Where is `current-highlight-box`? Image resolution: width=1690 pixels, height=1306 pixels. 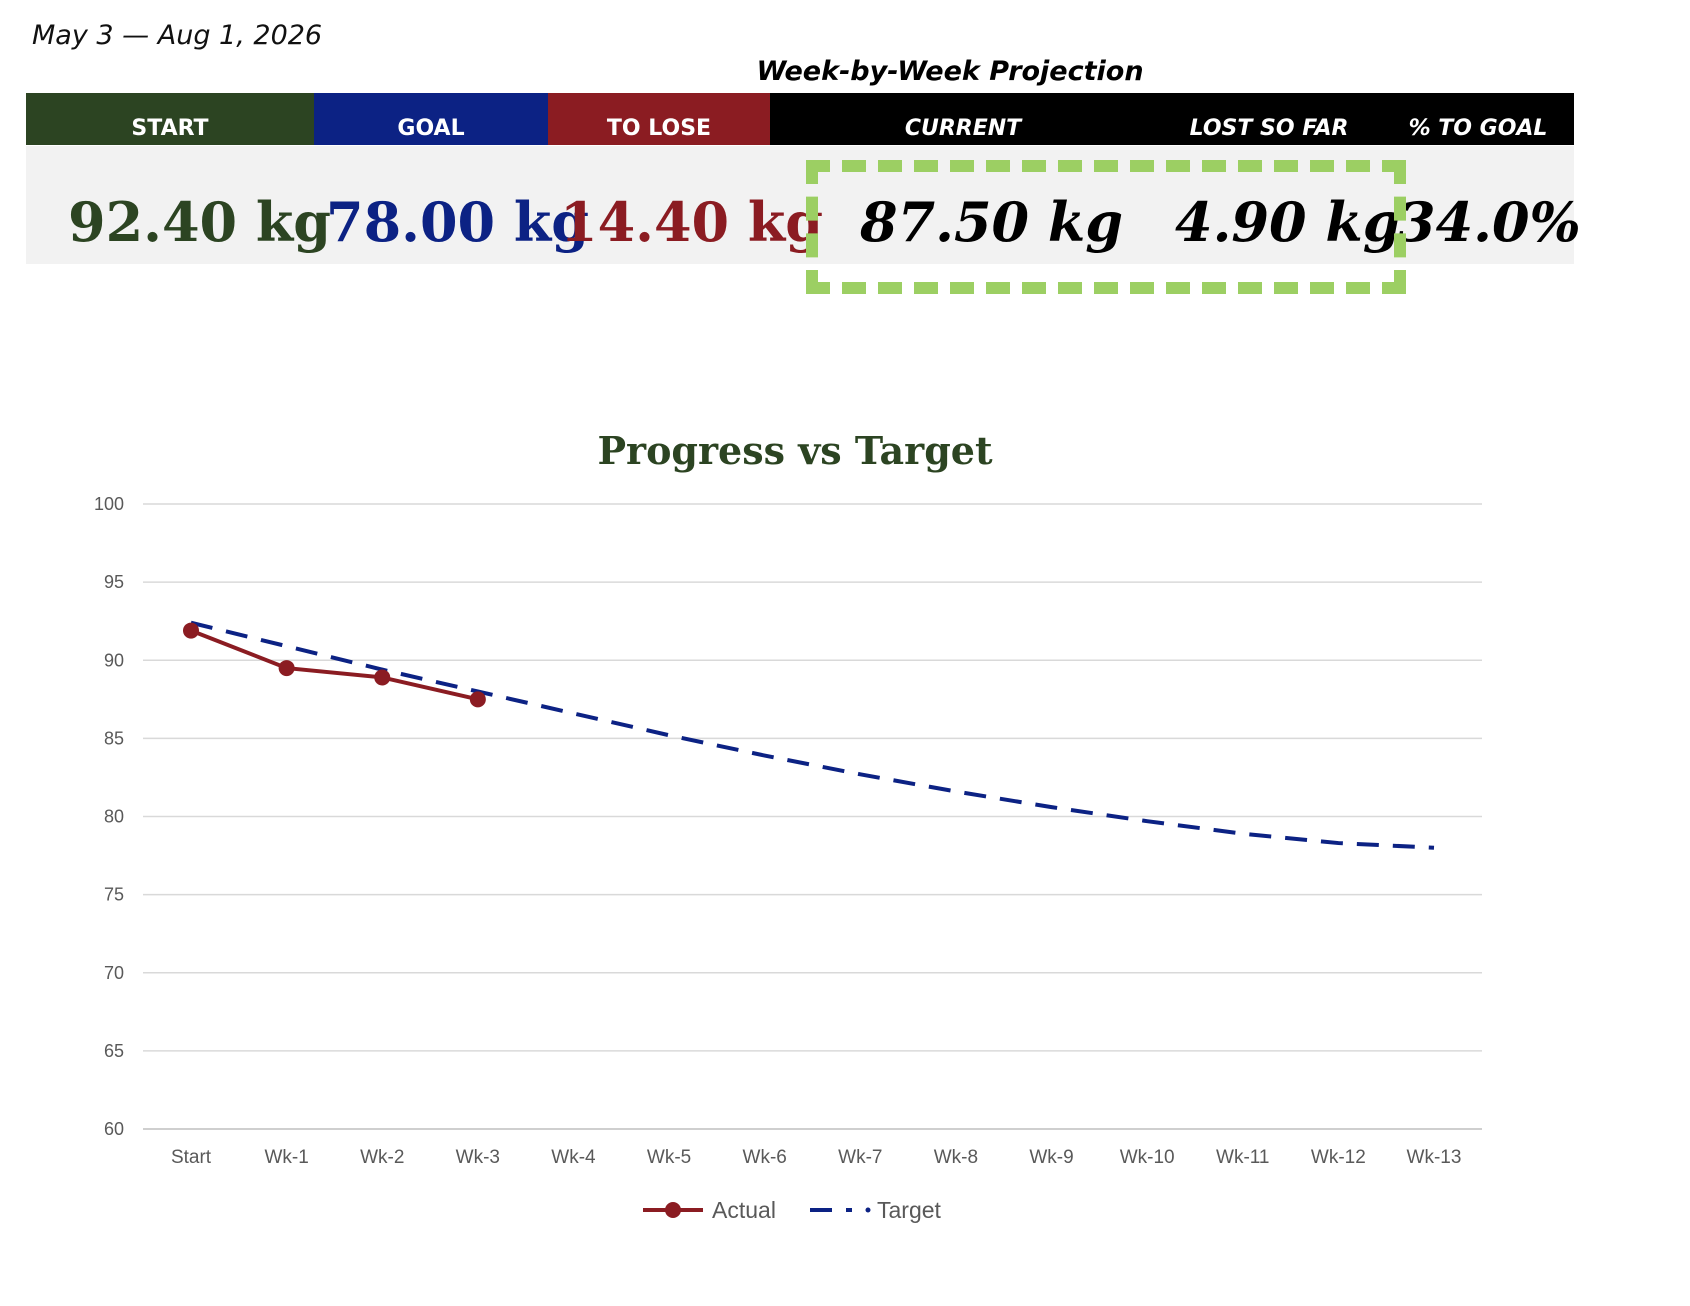 current-highlight-box is located at coordinates (1106, 227).